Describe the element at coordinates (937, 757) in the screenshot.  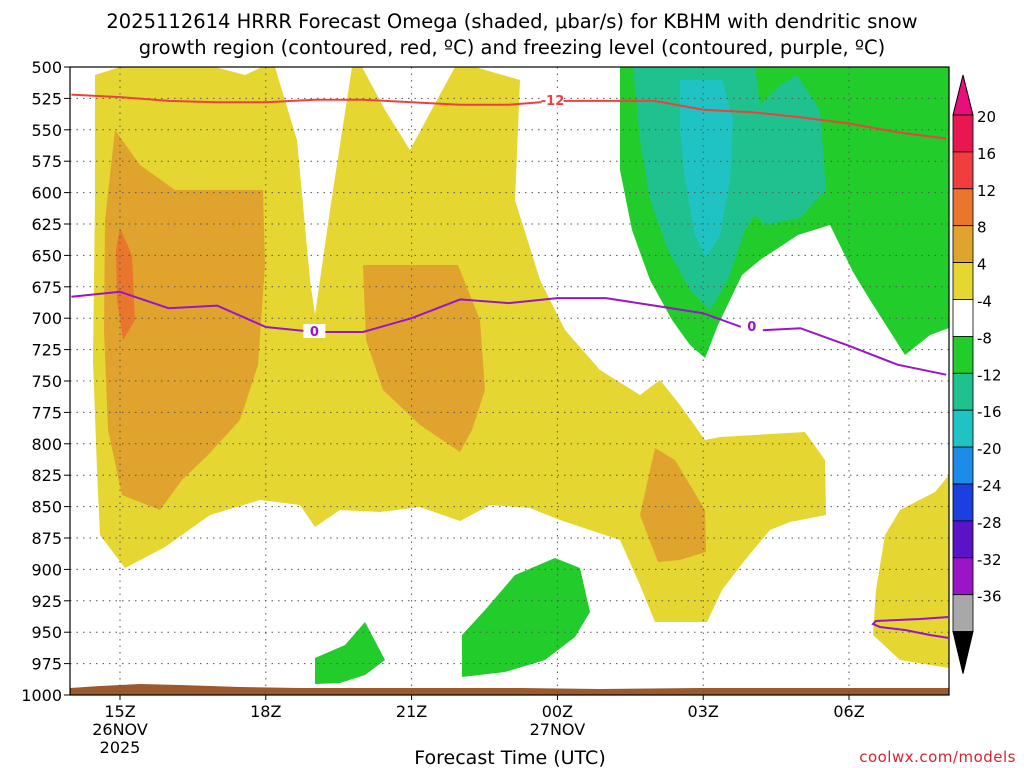
I see `credit-text: coolwx.com/models` at that location.